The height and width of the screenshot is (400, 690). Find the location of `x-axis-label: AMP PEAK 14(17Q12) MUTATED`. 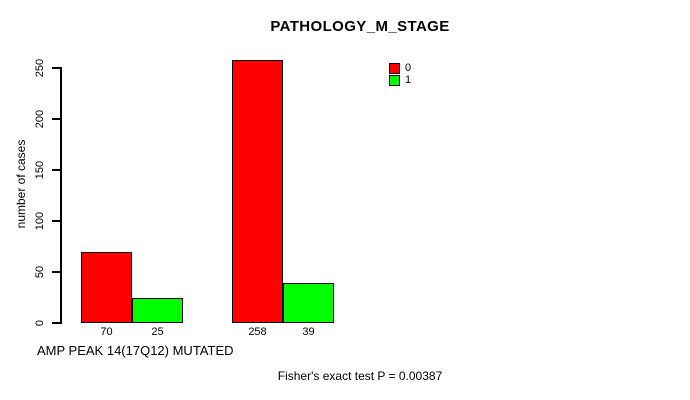

x-axis-label: AMP PEAK 14(17Q12) MUTATED is located at coordinates (135, 350).